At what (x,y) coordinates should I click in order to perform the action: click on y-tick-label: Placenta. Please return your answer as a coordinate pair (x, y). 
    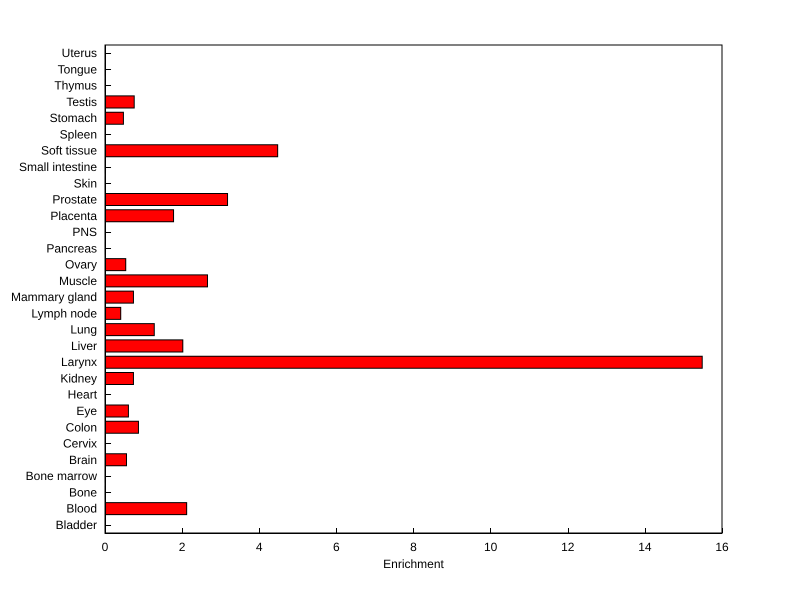
    Looking at the image, I should click on (74, 215).